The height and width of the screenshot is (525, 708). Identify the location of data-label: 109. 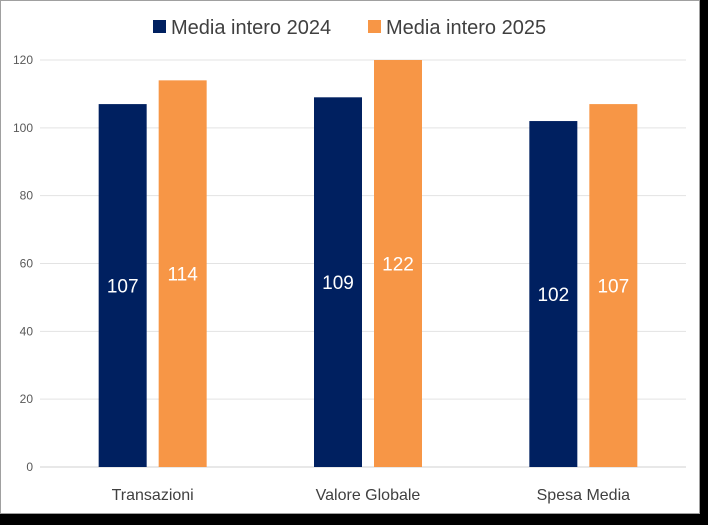
(338, 283).